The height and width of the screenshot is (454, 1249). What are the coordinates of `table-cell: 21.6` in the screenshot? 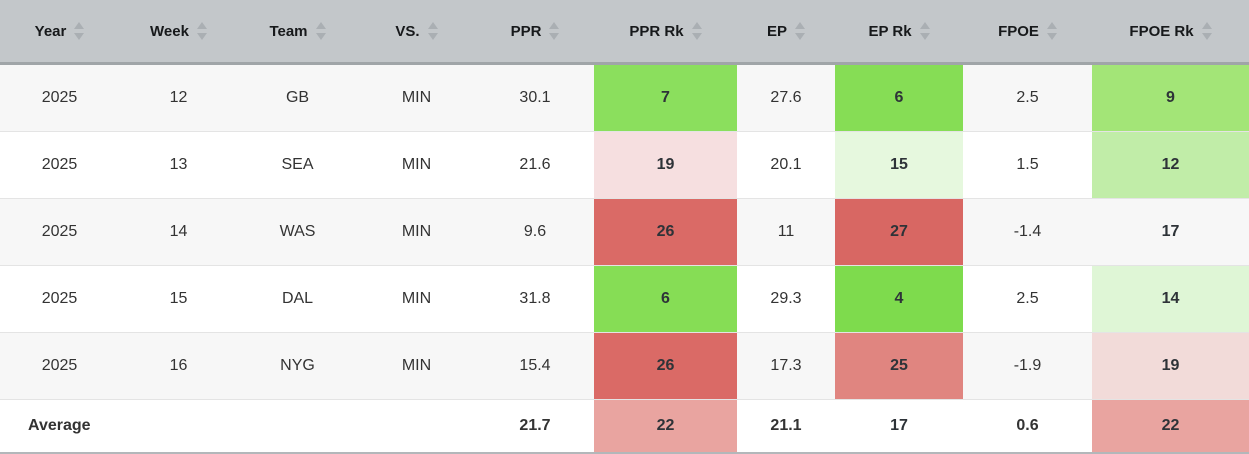 It's located at (535, 164).